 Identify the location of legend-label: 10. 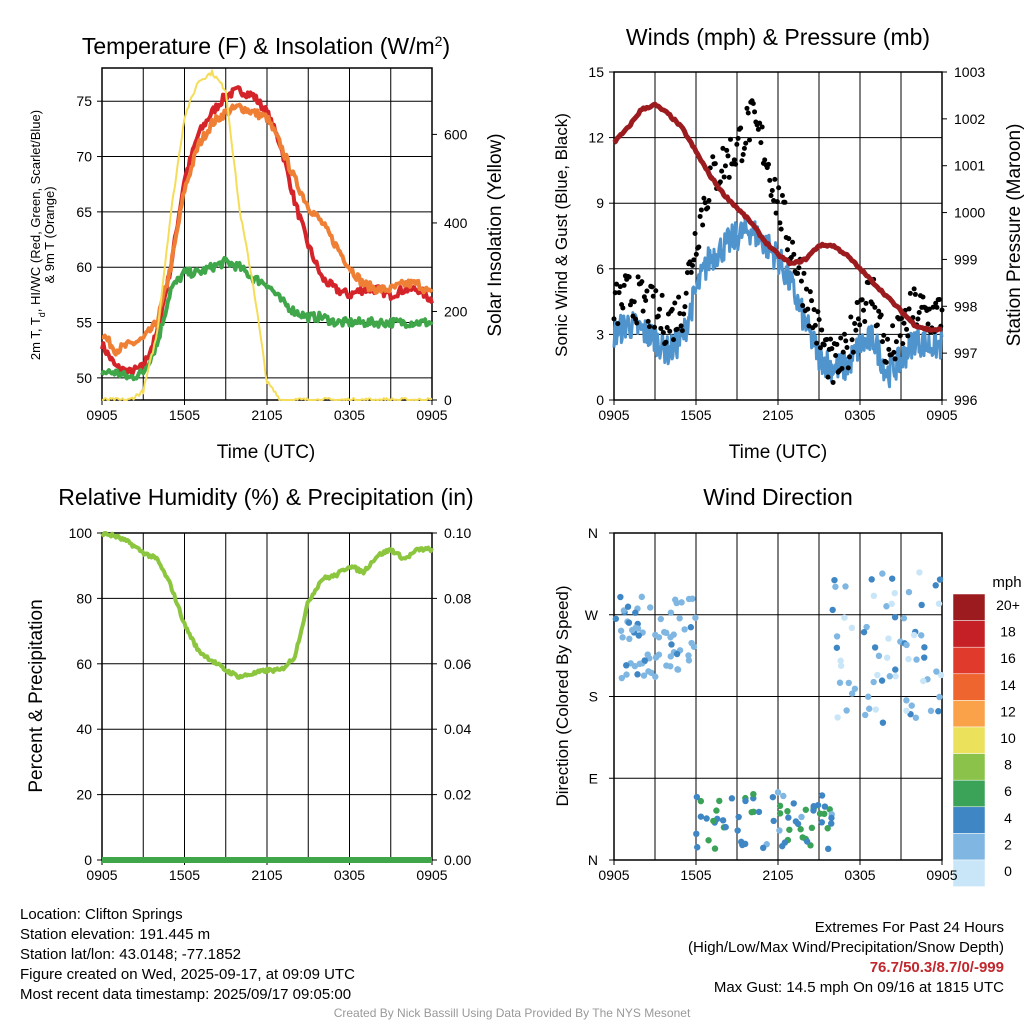
(1008, 738).